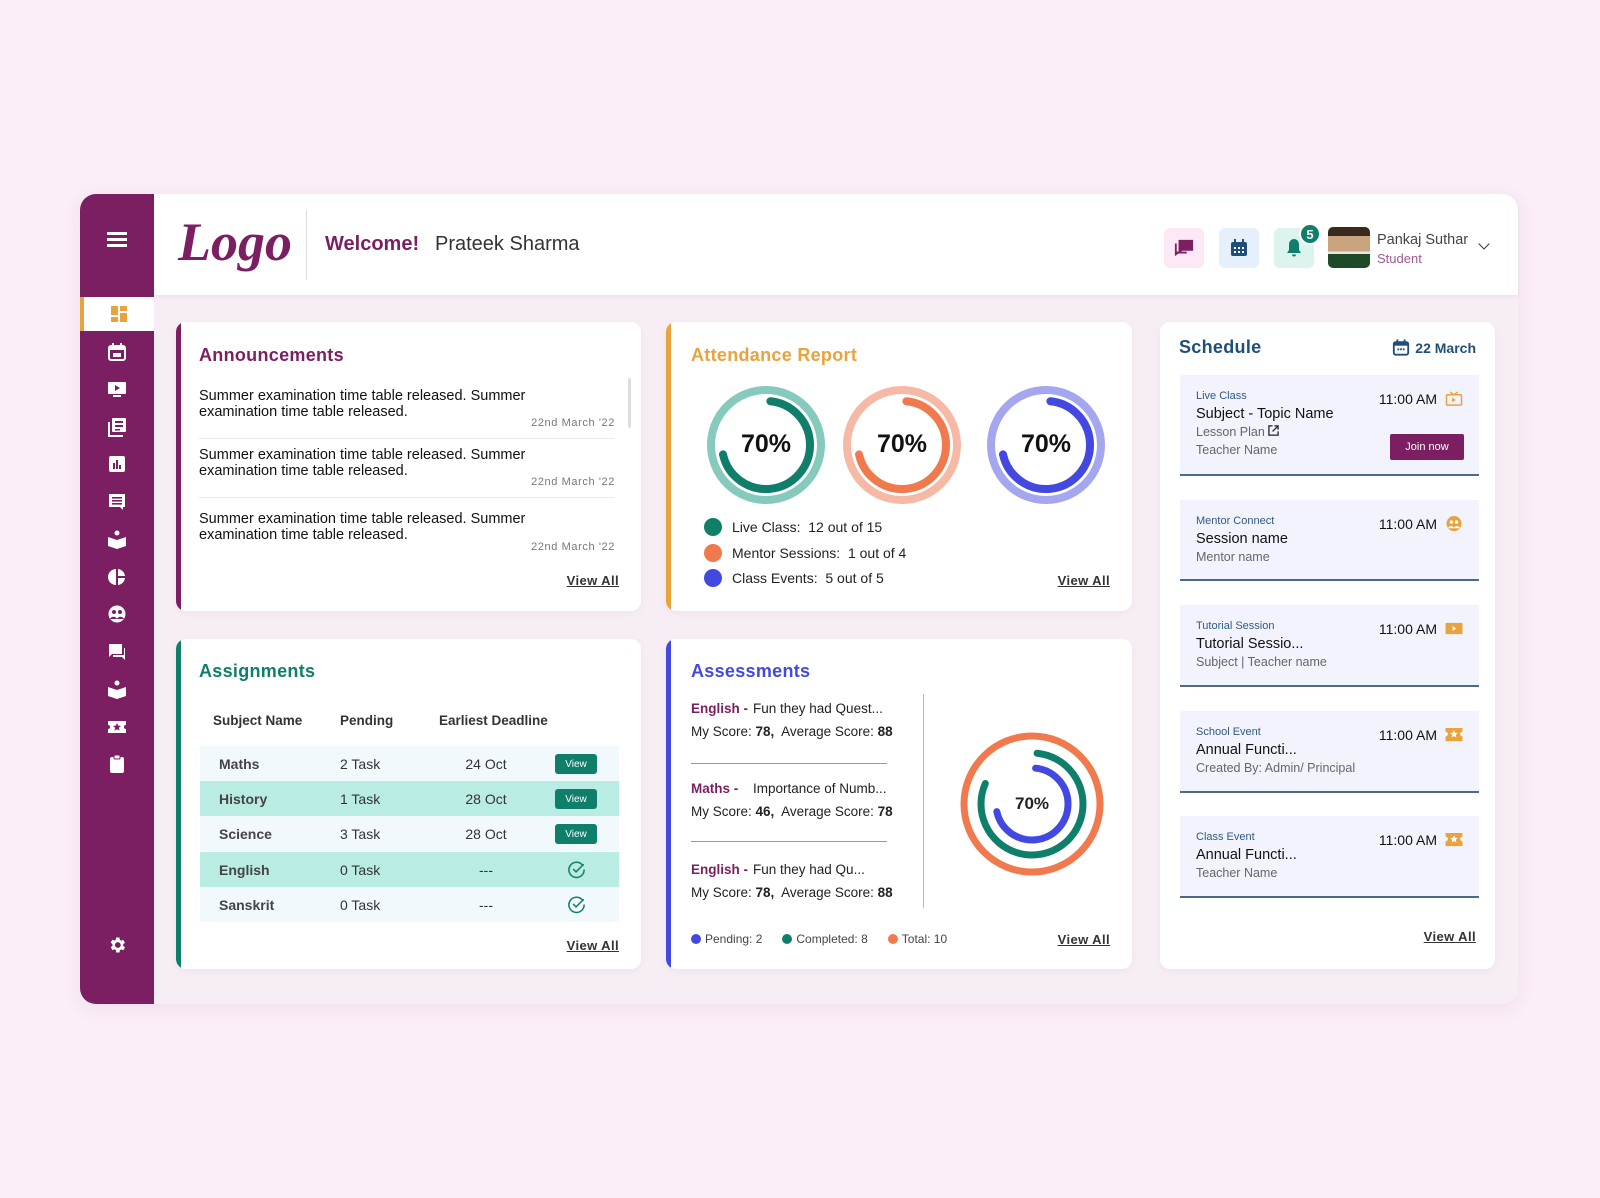 Image resolution: width=1600 pixels, height=1198 pixels. I want to click on assessments-legend: Pending: 2 Completed: 8 Total: 10, so click(819, 939).